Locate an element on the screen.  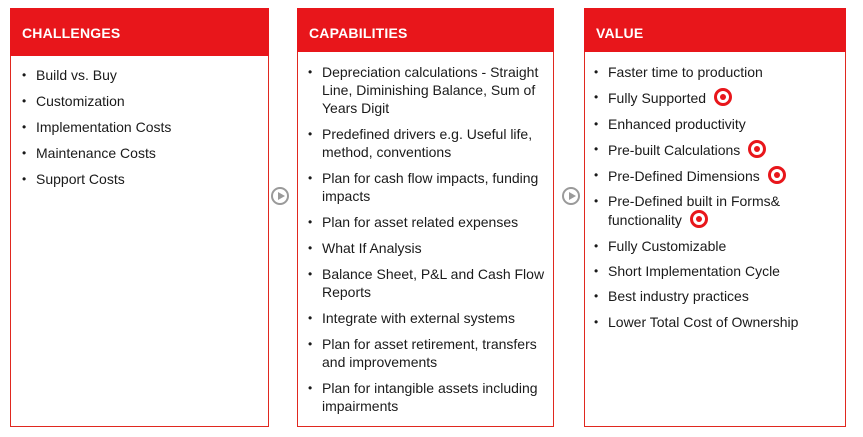
list-item: • Fully Supported is located at coordinates (719, 97).